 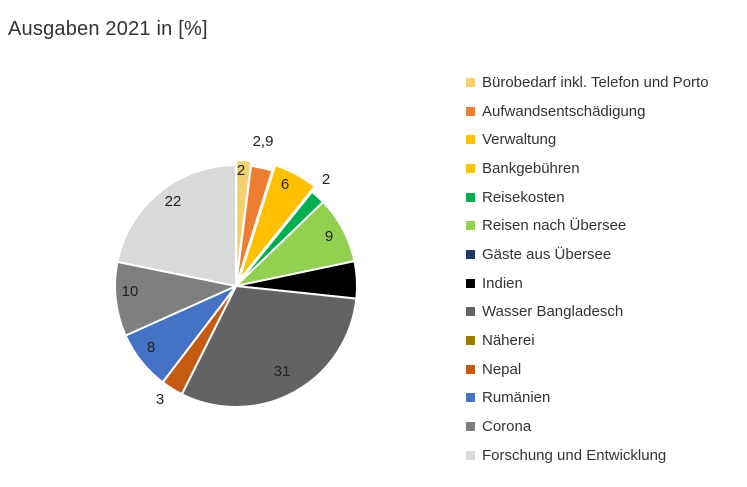 I want to click on slice-data-label: 3, so click(x=160, y=399).